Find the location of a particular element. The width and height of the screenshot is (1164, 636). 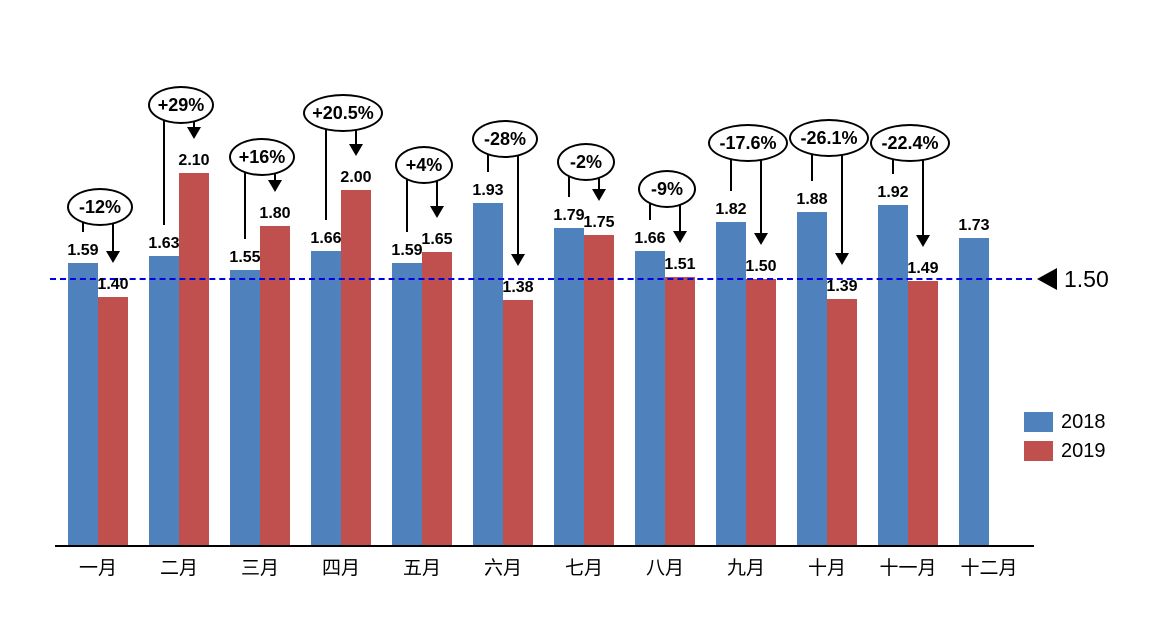

annotation-ellipse: -2% is located at coordinates (586, 162).